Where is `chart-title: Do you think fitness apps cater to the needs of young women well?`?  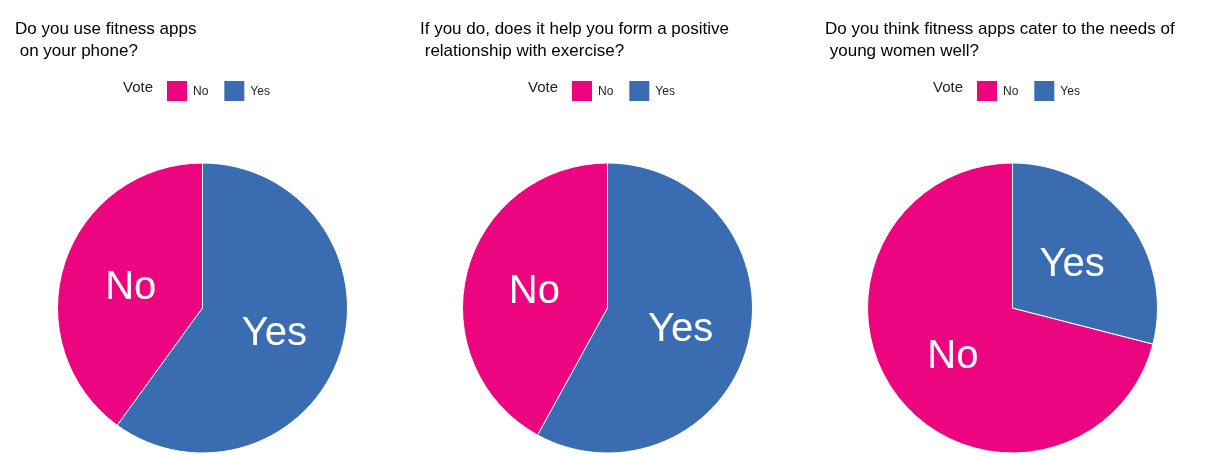 chart-title: Do you think fitness apps cater to the needs of young women well? is located at coordinates (1000, 39).